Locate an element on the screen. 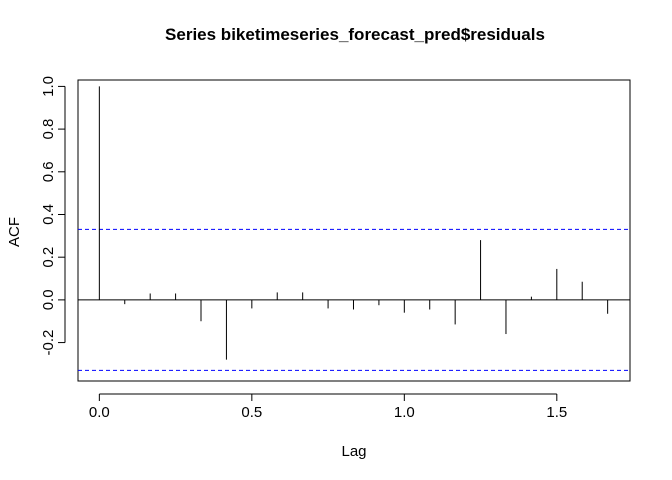 This screenshot has width=672, height=480. y-tick-label: 0.4 is located at coordinates (48, 214).